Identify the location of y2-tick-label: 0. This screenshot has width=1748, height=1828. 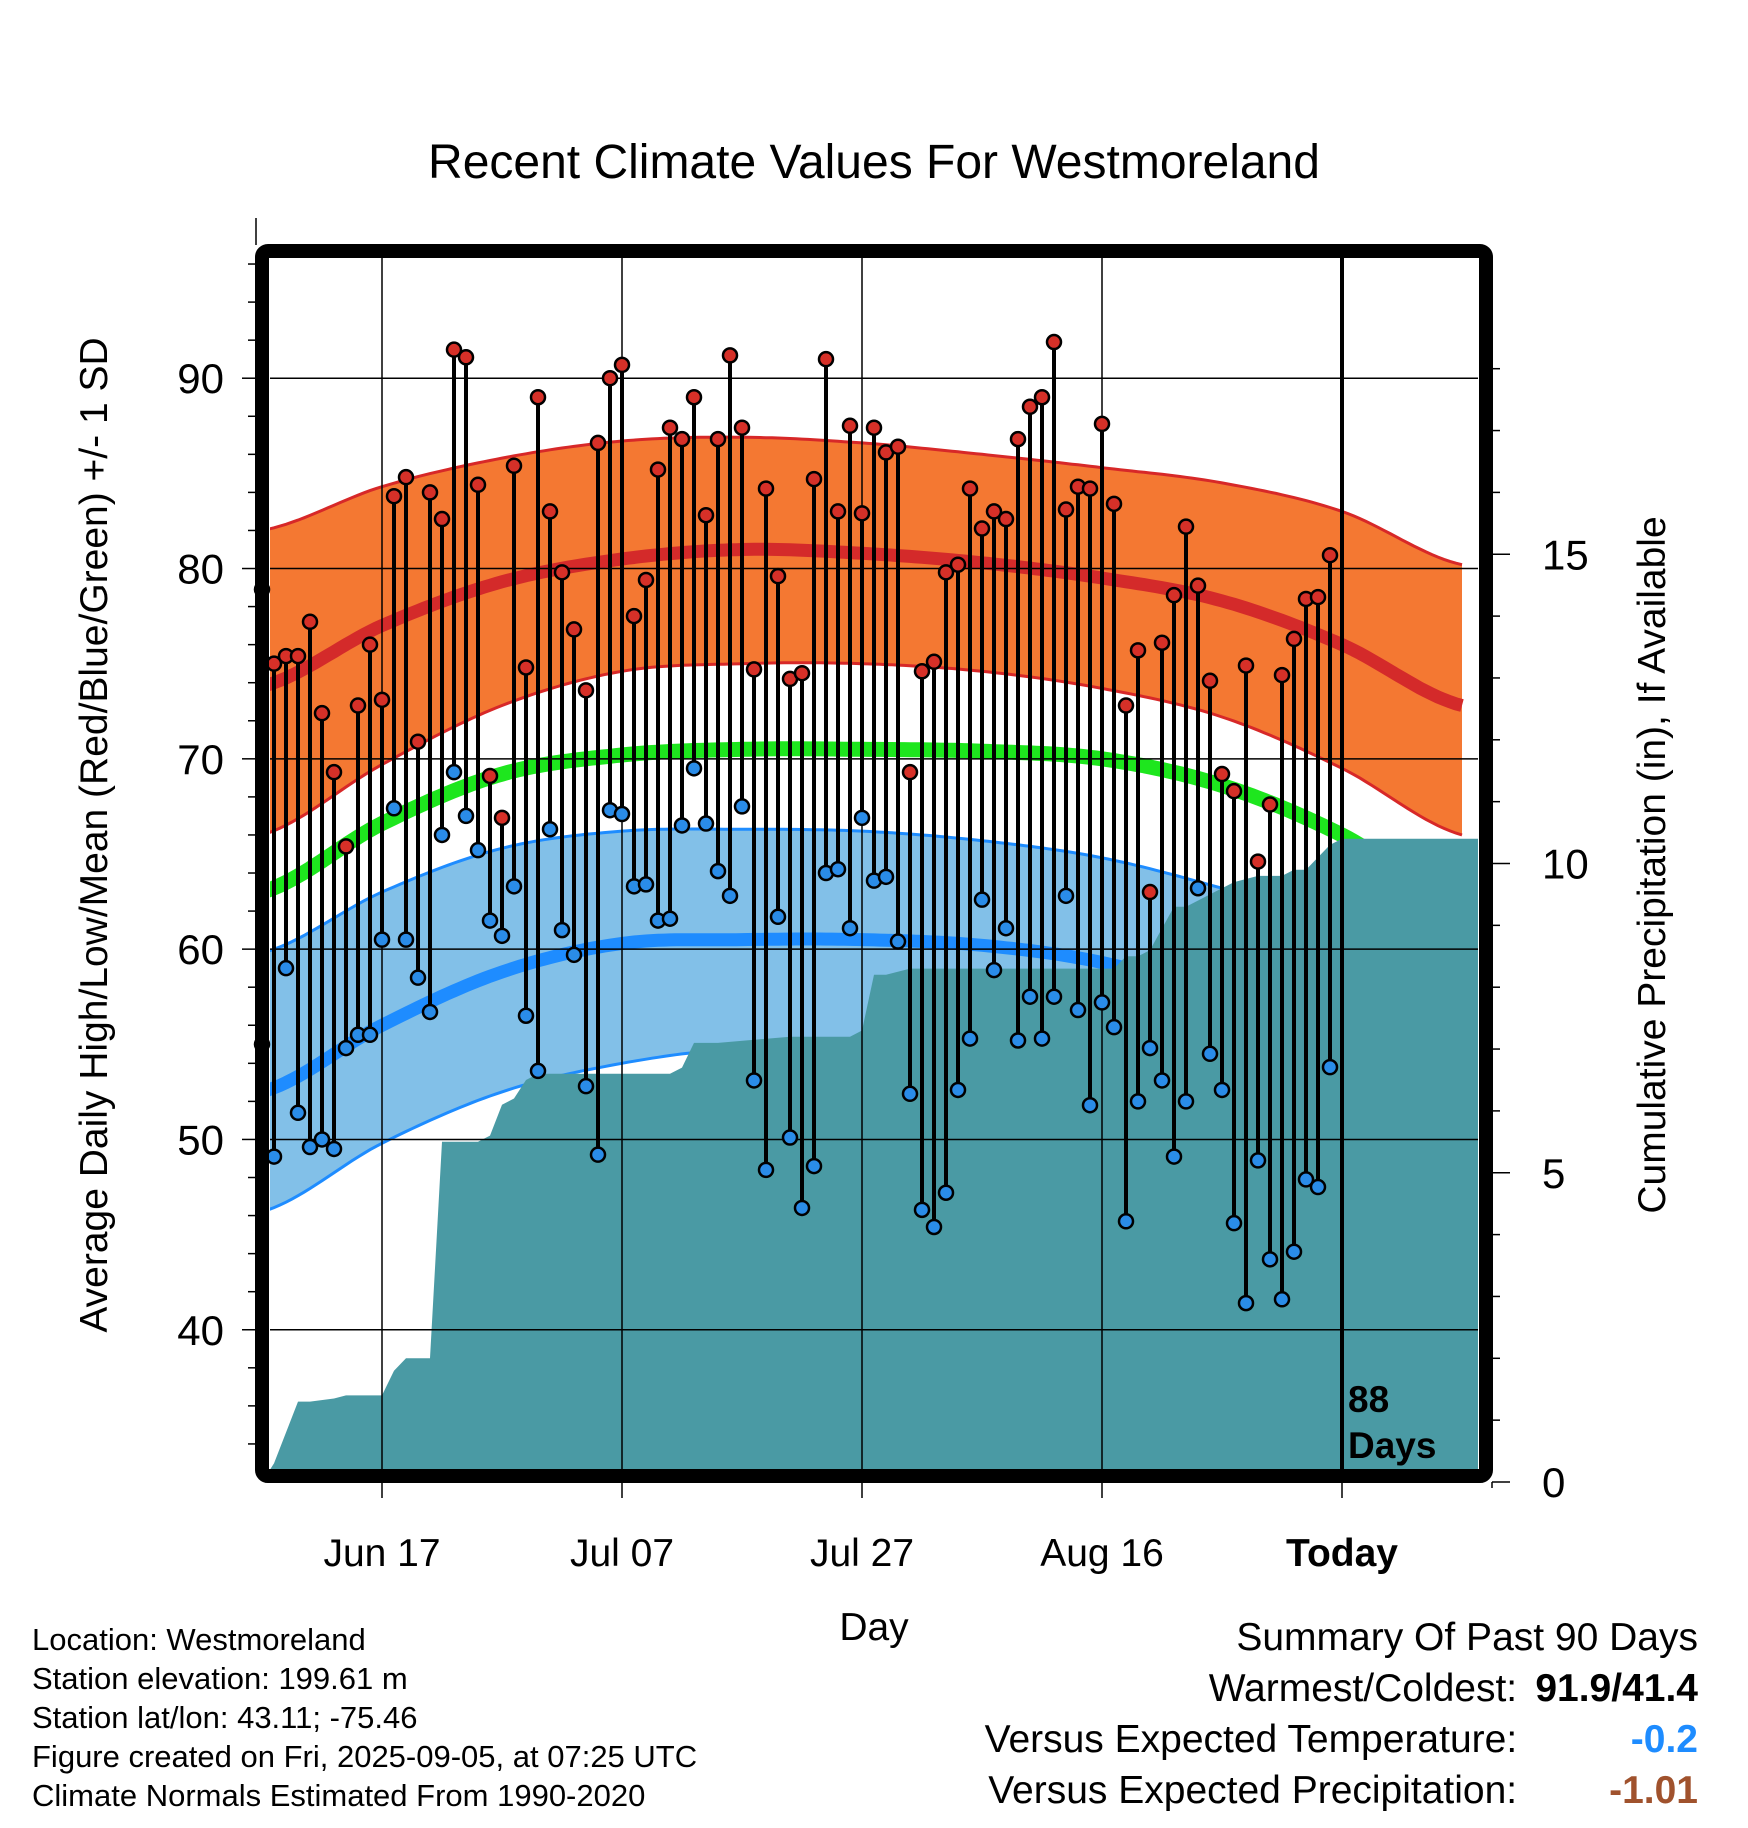
(1553, 1482).